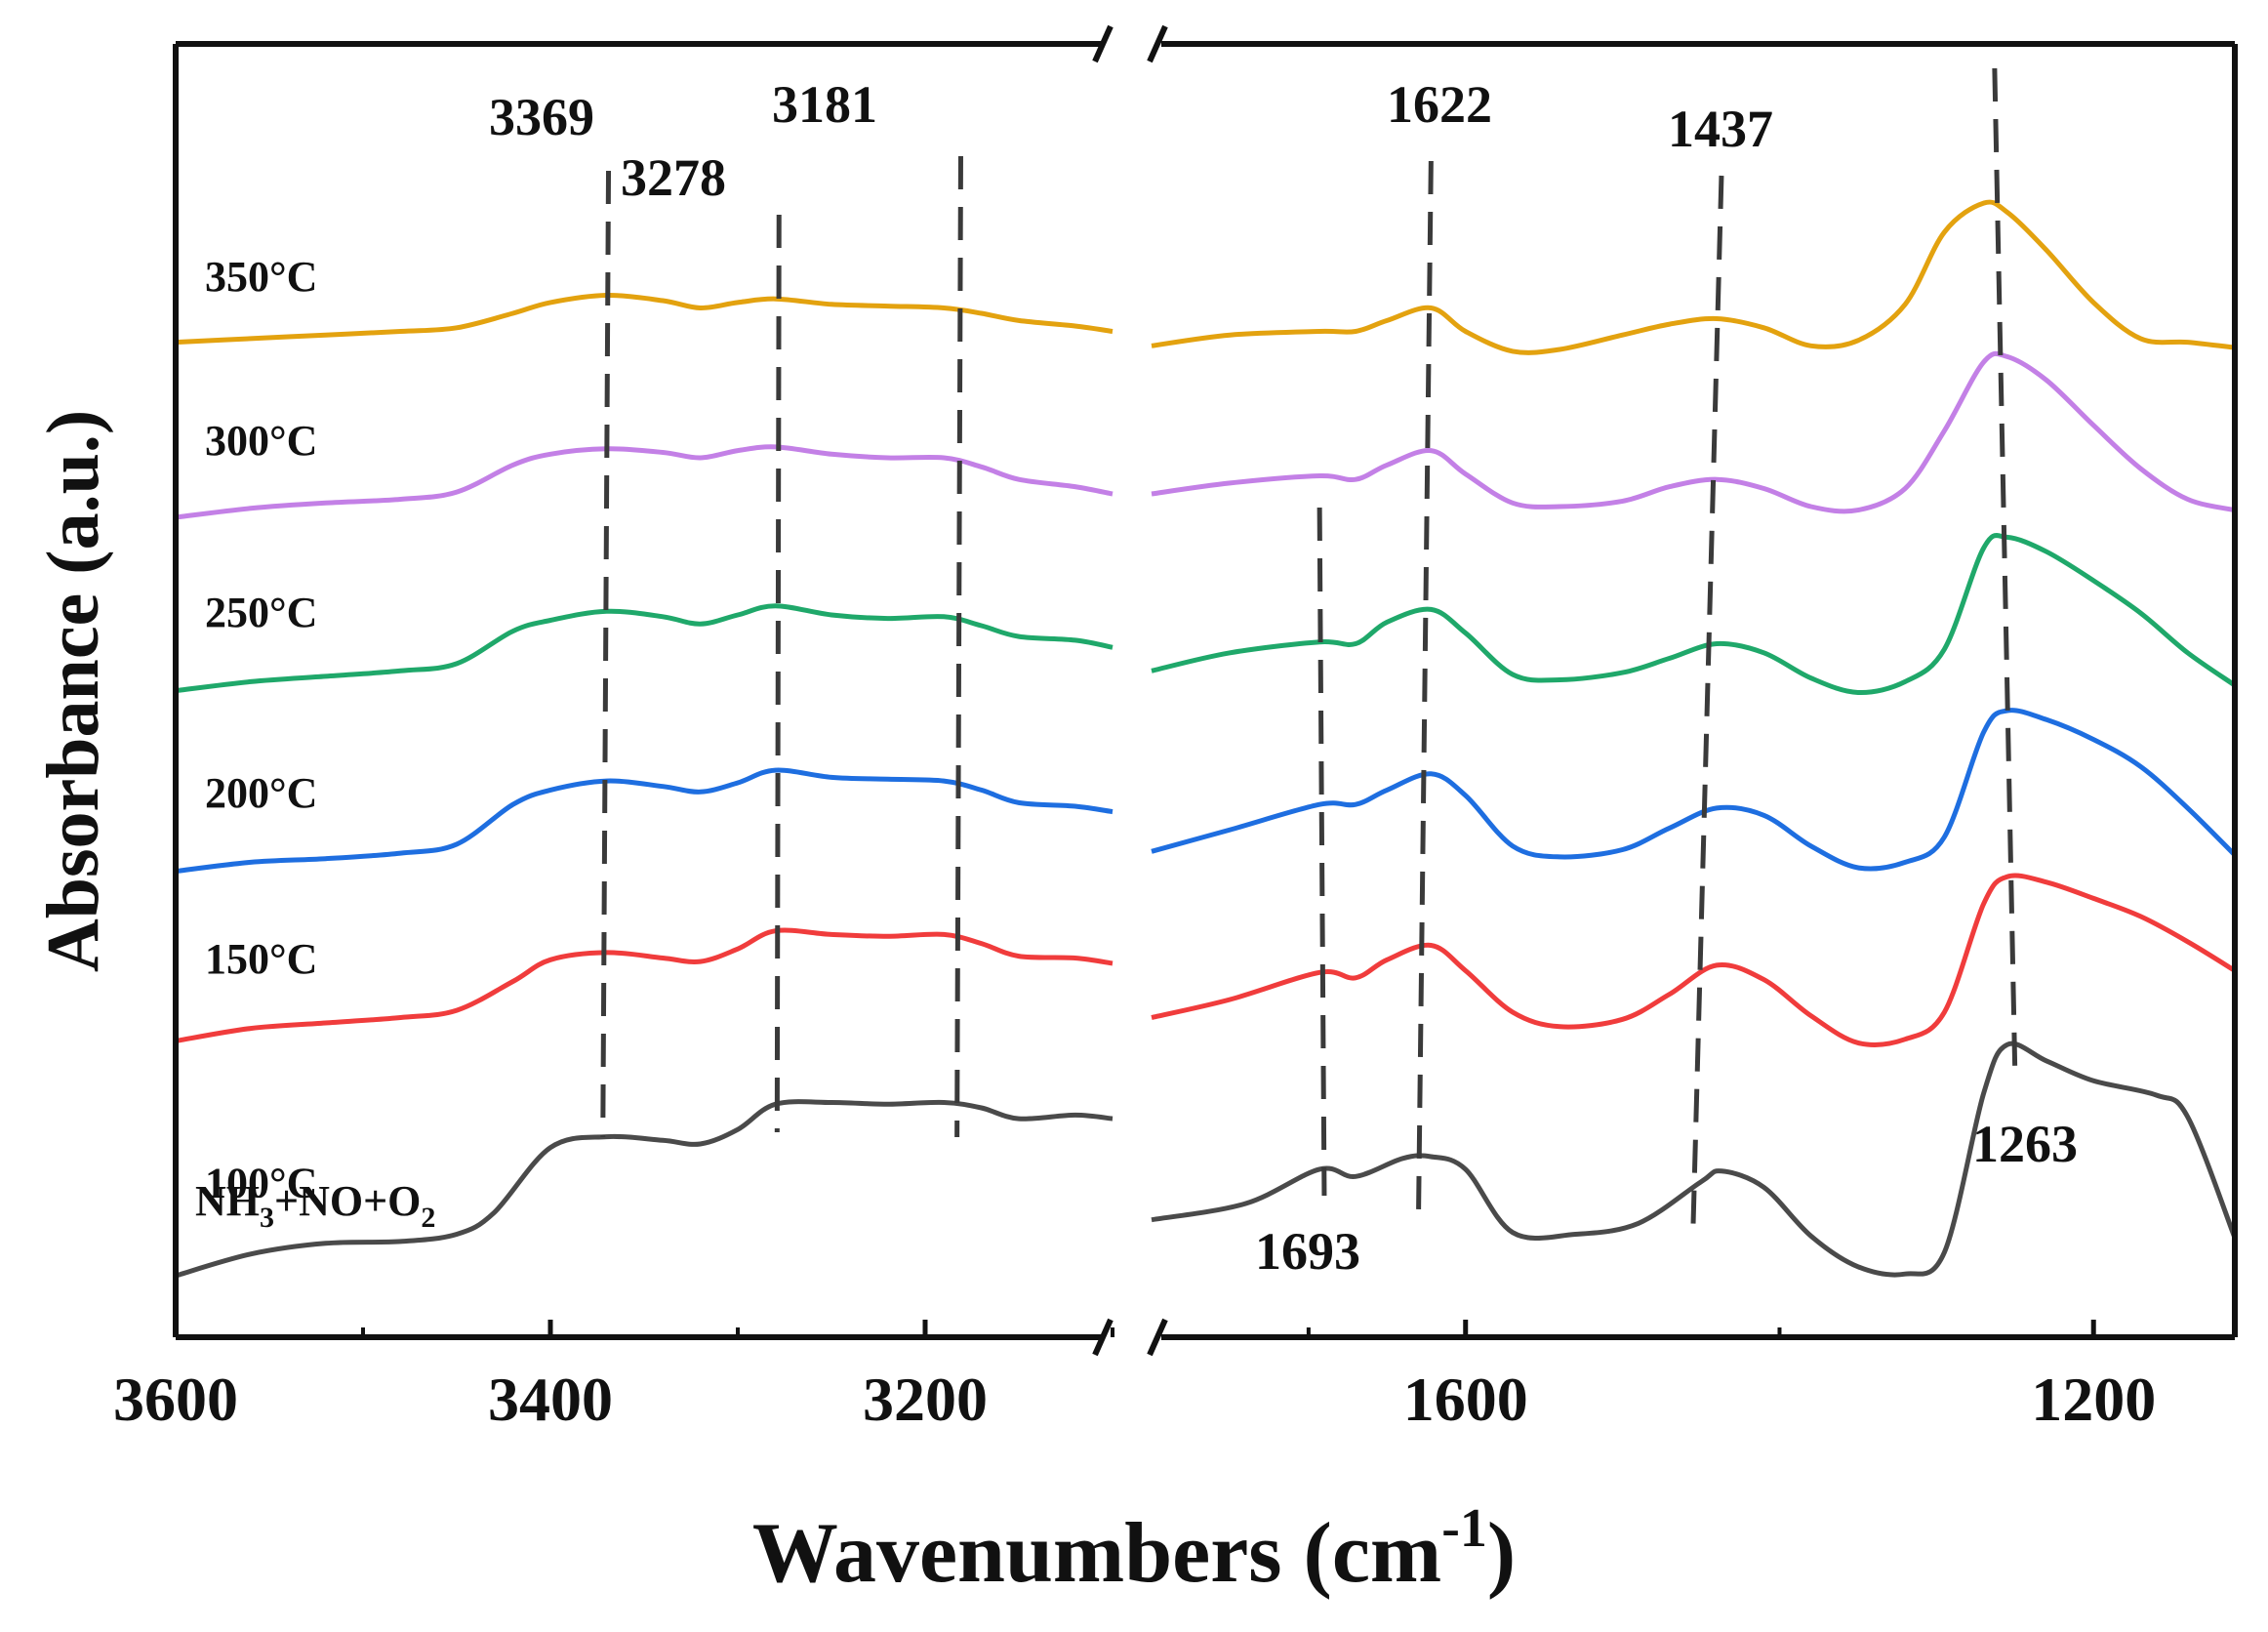 Image resolution: width=2268 pixels, height=1632 pixels. What do you see at coordinates (2093, 1399) in the screenshot?
I see `x-tick-label-1200: 1200` at bounding box center [2093, 1399].